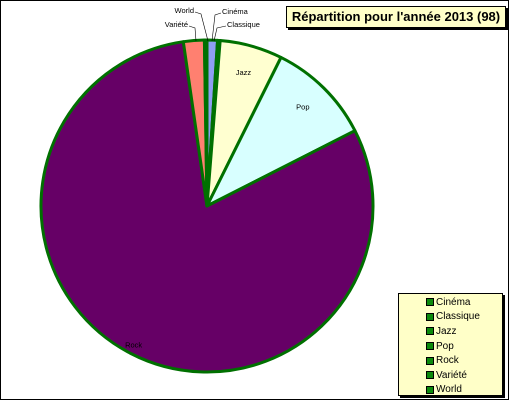  Describe the element at coordinates (302, 106) in the screenshot. I see `slice-label: Pop` at that location.